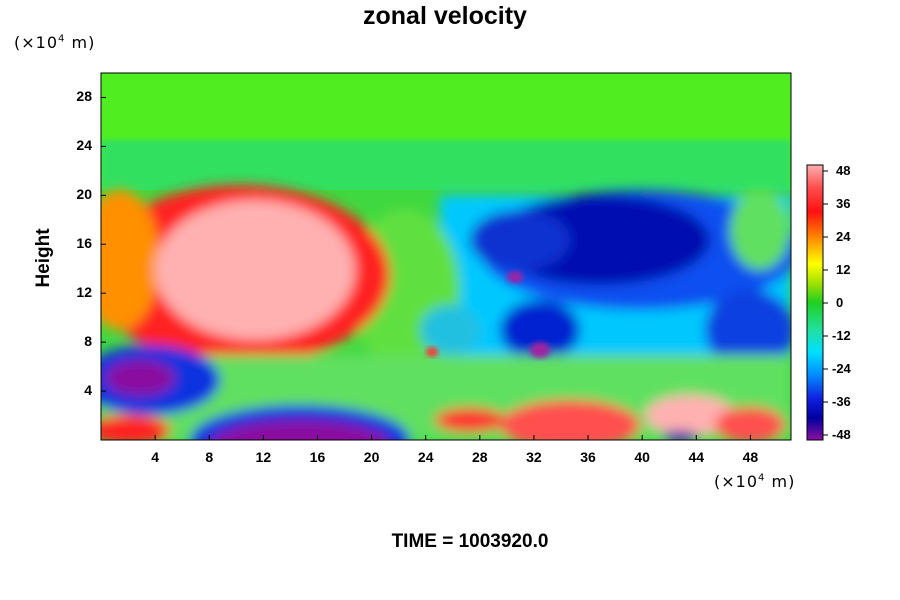 This screenshot has height=600, width=900. I want to click on y-tick-label: 28, so click(84, 96).